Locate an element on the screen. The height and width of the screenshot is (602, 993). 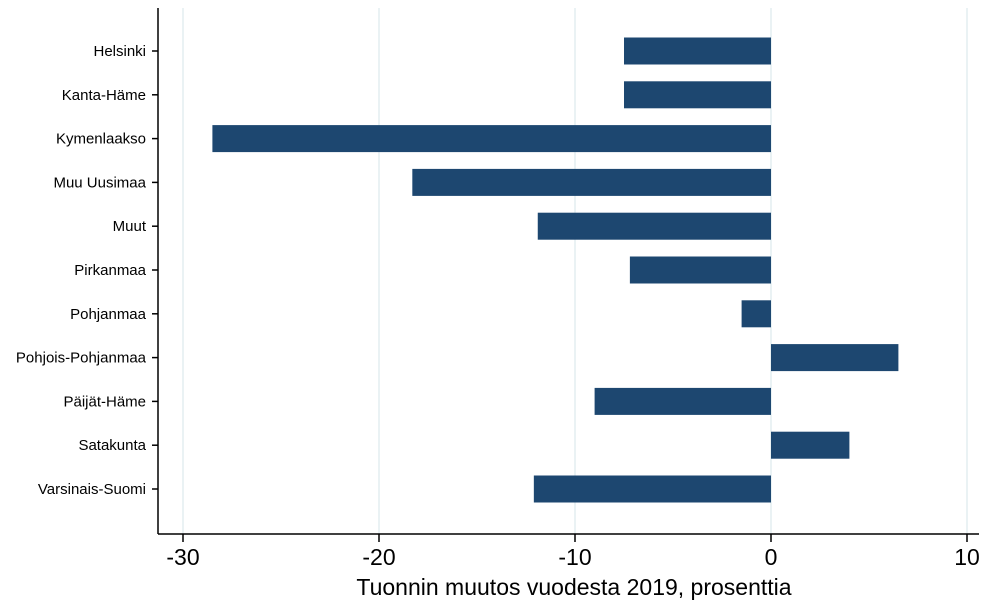
x-tick-label: -30 is located at coordinates (182, 557).